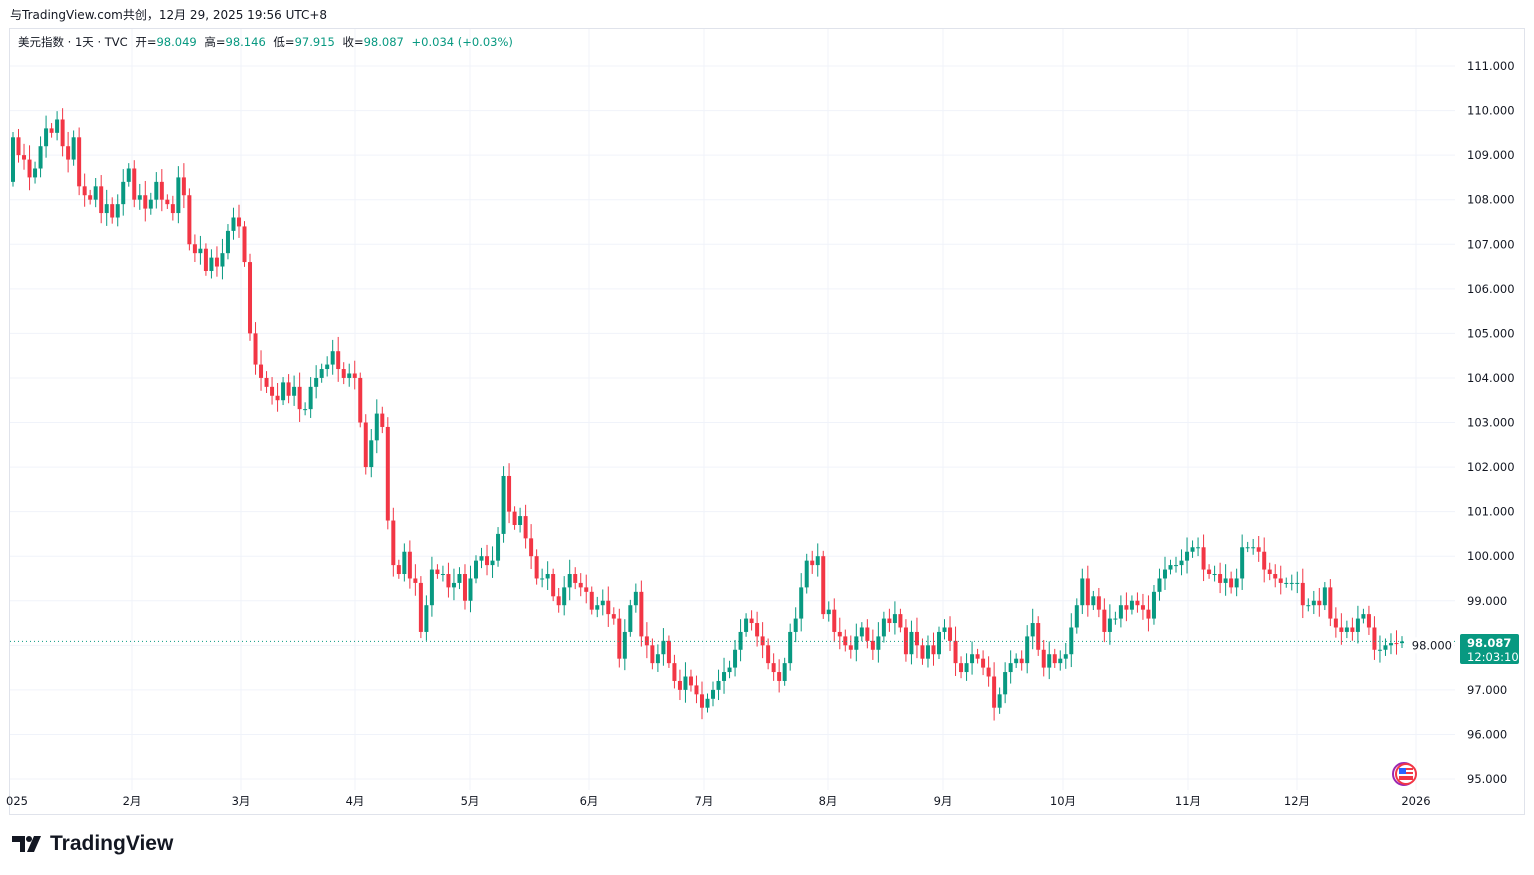 The width and height of the screenshot is (1534, 875). Describe the element at coordinates (470, 801) in the screenshot. I see `x-tick-label: 5月` at that location.